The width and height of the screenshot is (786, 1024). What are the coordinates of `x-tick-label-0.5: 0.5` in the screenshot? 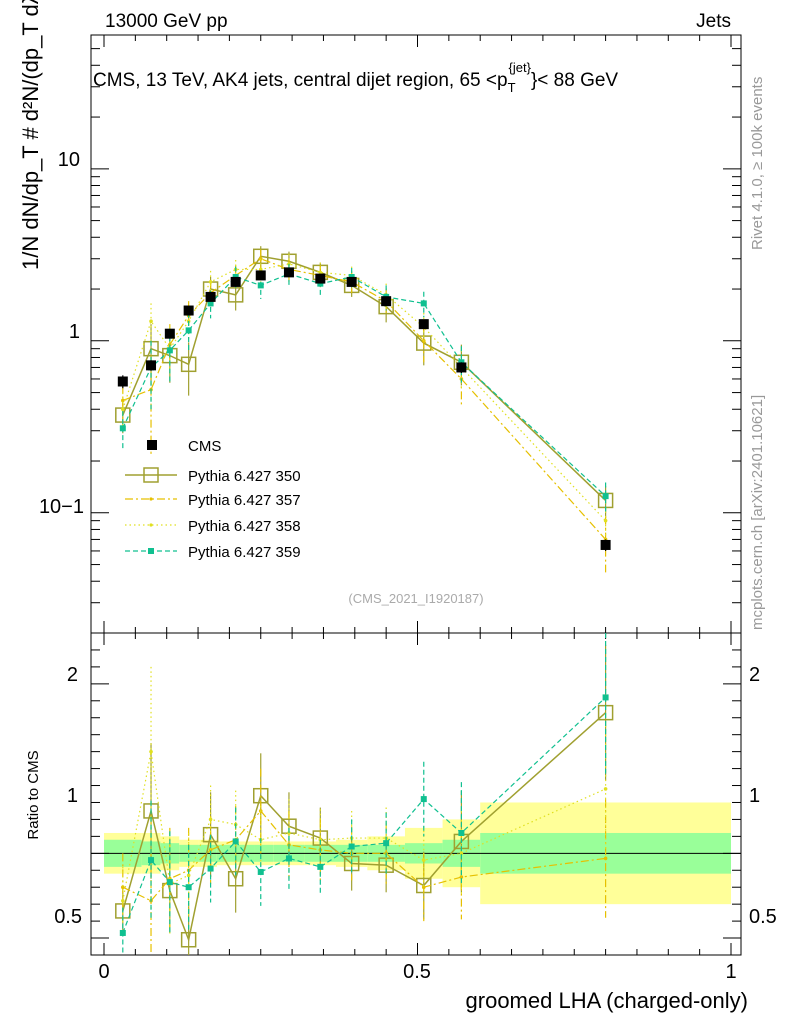 It's located at (417, 972).